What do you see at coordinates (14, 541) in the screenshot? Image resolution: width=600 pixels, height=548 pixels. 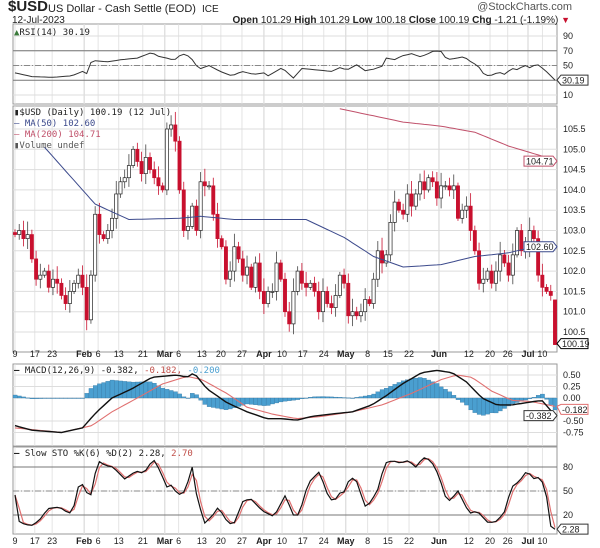 I see `x-tick-label: 9` at bounding box center [14, 541].